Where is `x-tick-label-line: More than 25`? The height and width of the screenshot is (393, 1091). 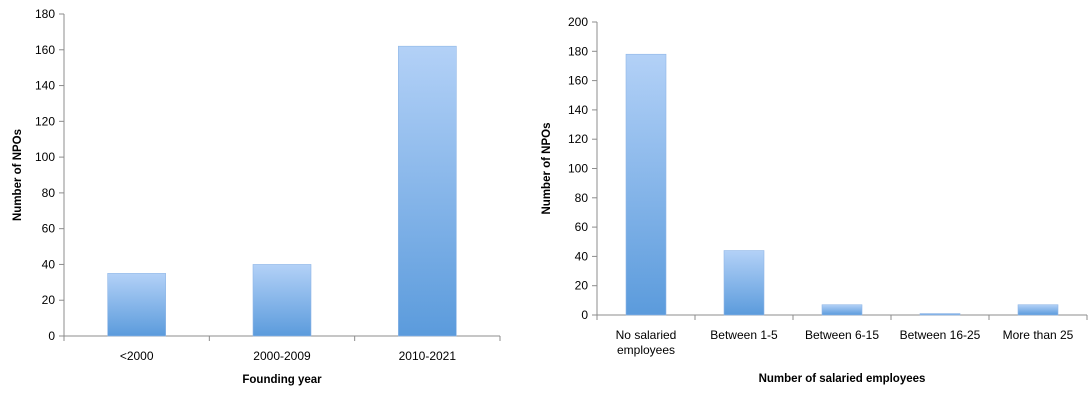
x-tick-label-line: More than 25 is located at coordinates (1038, 335).